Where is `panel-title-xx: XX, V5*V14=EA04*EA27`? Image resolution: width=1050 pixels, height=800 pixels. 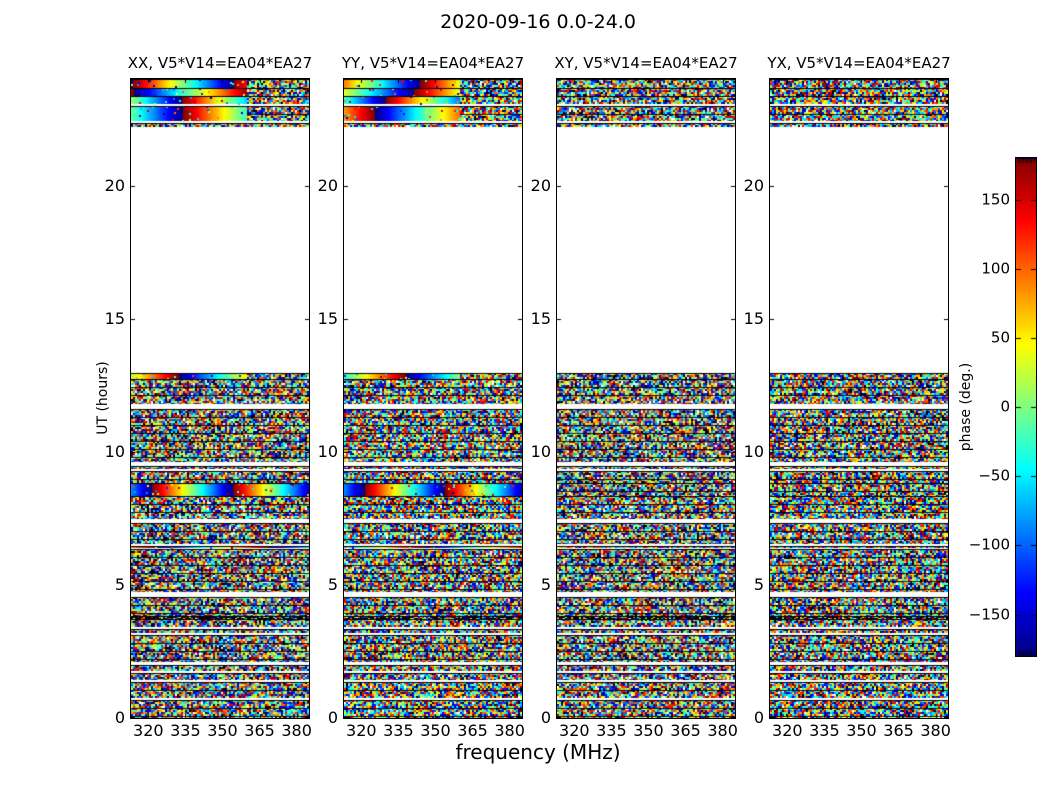 panel-title-xx: XX, V5*V14=EA04*EA27 is located at coordinates (220, 63).